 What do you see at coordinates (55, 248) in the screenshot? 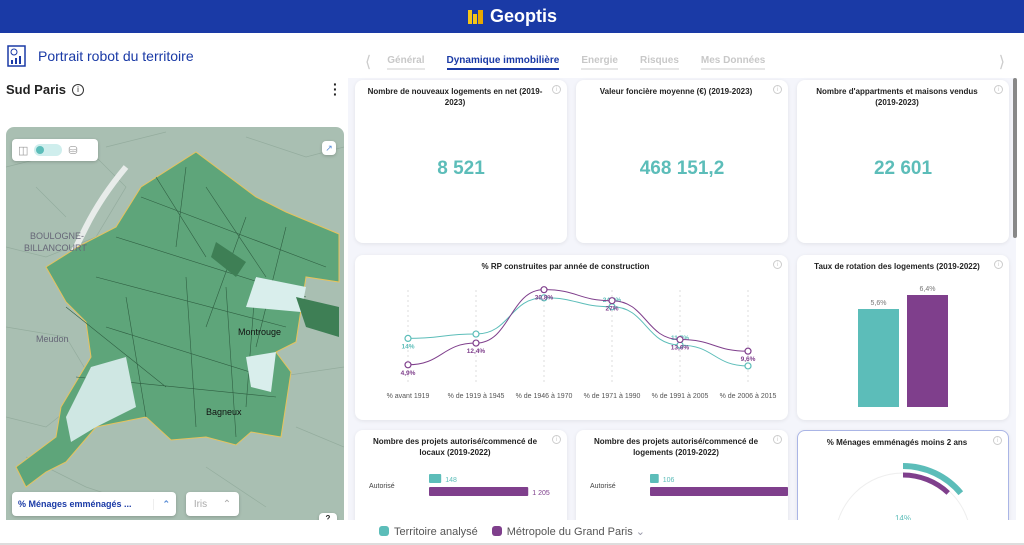
I see `map-label-billancourt: BILLANCOURT` at bounding box center [55, 248].